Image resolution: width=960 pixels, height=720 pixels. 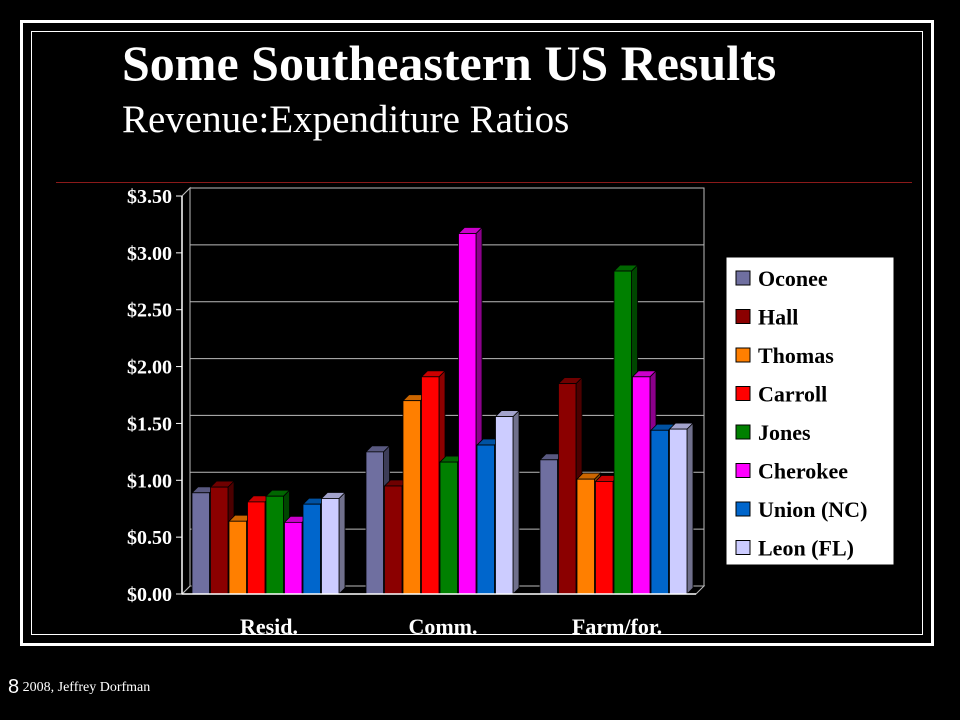 What do you see at coordinates (374, 523) in the screenshot?
I see `bar-oconee-comm` at bounding box center [374, 523].